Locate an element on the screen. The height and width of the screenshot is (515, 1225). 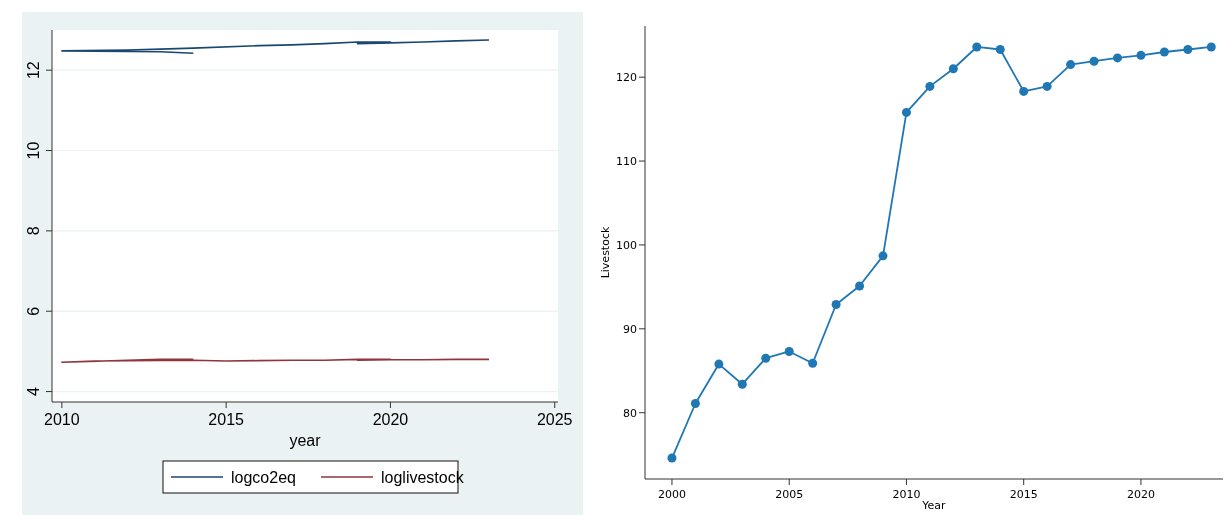
y-axis-title: Livestock is located at coordinates (605, 252).